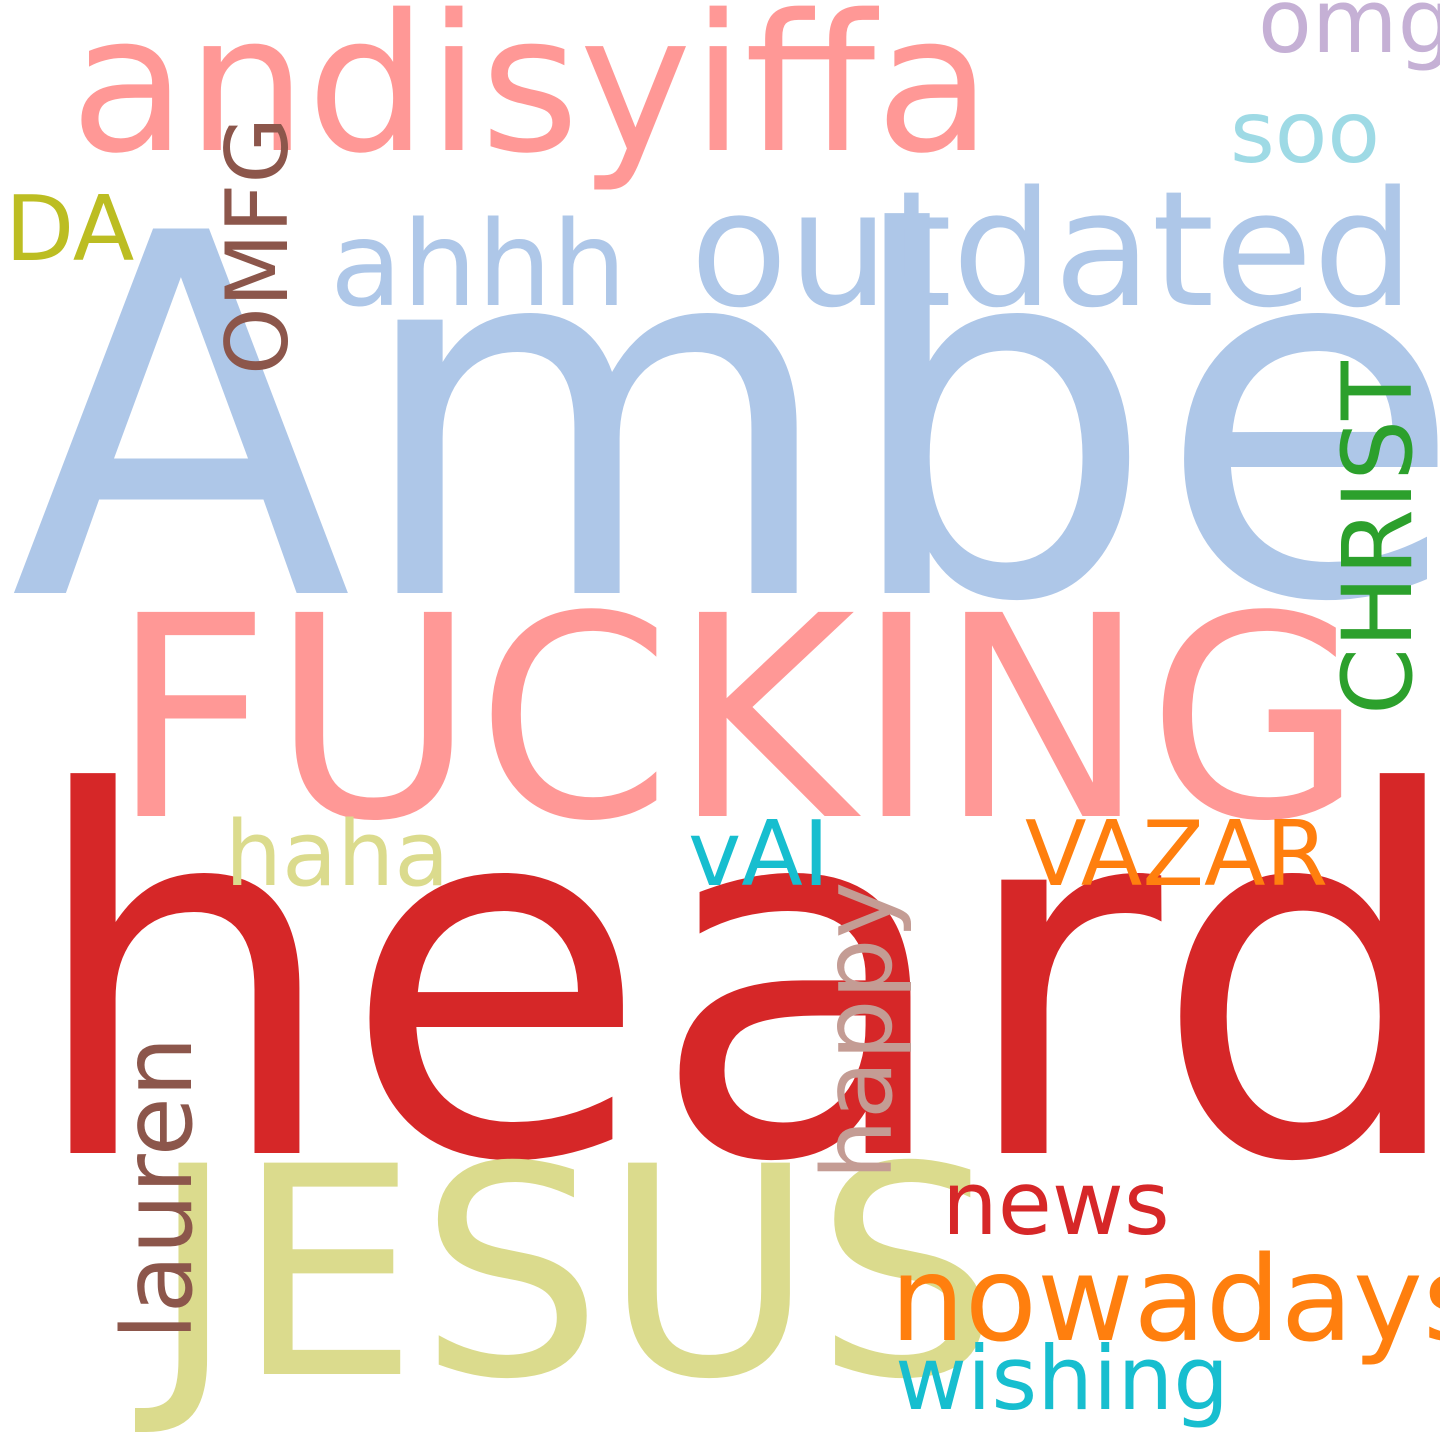  Describe the element at coordinates (337, 854) in the screenshot. I see `word-haha: haha` at that location.